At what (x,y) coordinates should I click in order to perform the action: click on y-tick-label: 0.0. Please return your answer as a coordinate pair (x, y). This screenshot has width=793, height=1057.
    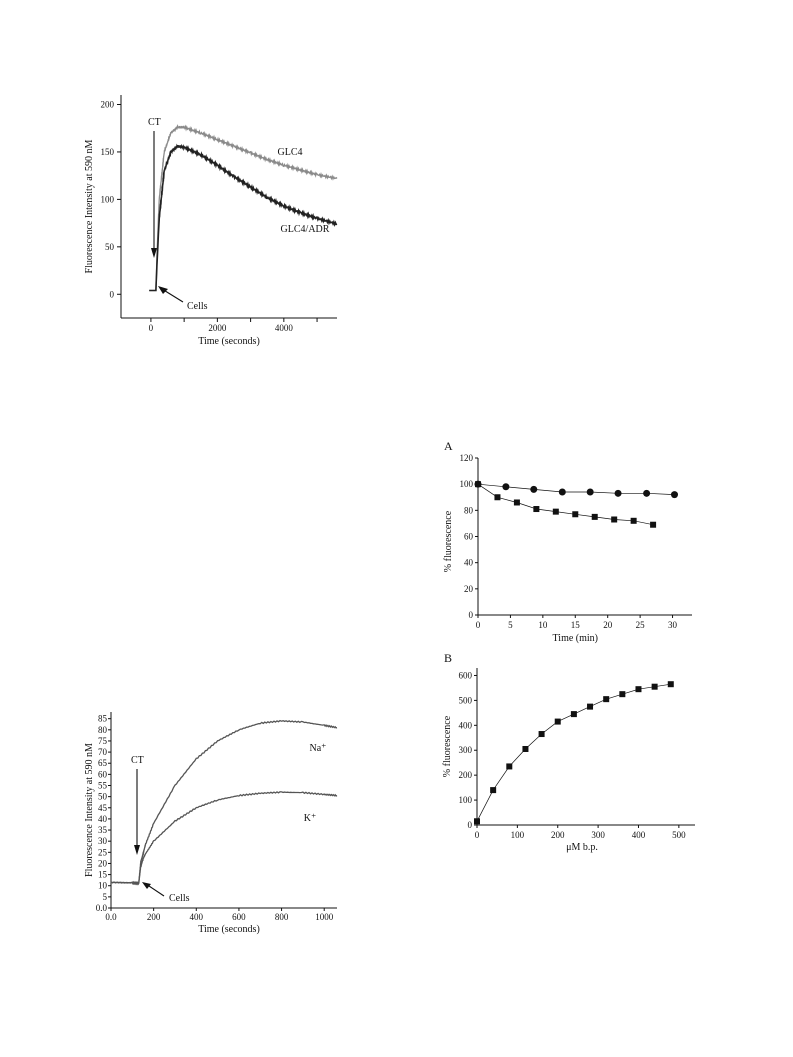
    Looking at the image, I should click on (102, 908).